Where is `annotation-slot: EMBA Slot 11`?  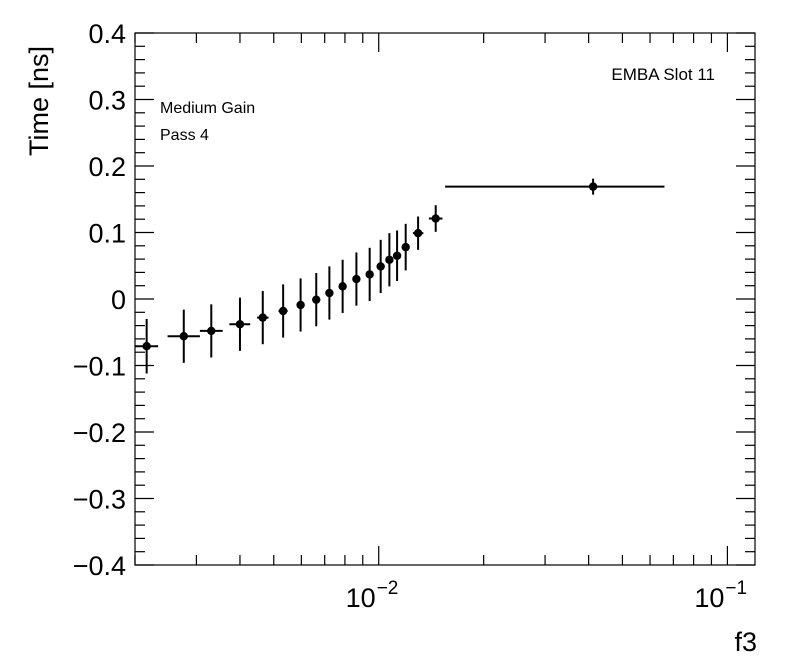 annotation-slot: EMBA Slot 11 is located at coordinates (663, 74).